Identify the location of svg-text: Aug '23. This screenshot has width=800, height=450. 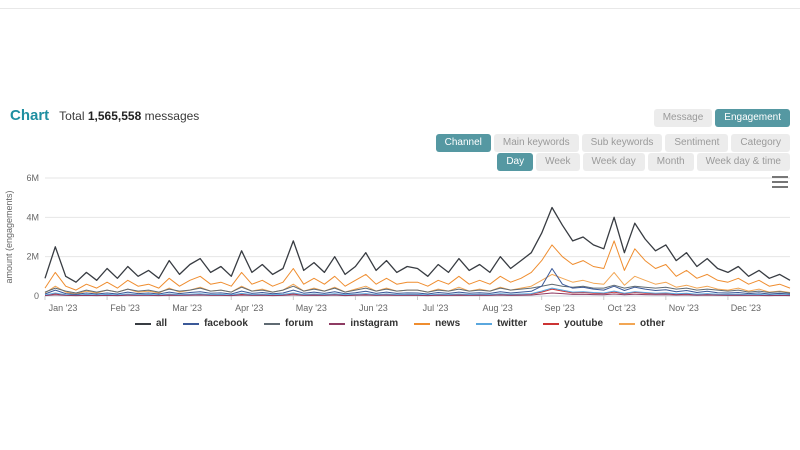
(497, 308).